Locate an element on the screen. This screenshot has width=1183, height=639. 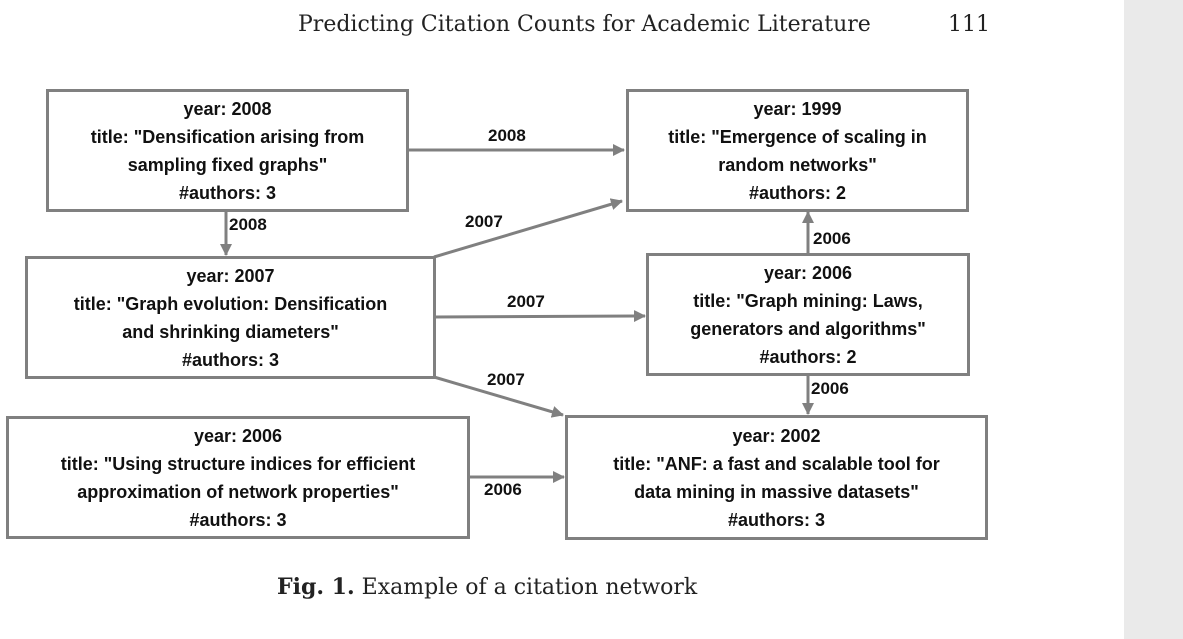
node-title-line2: generators and algorithms" is located at coordinates (808, 328).